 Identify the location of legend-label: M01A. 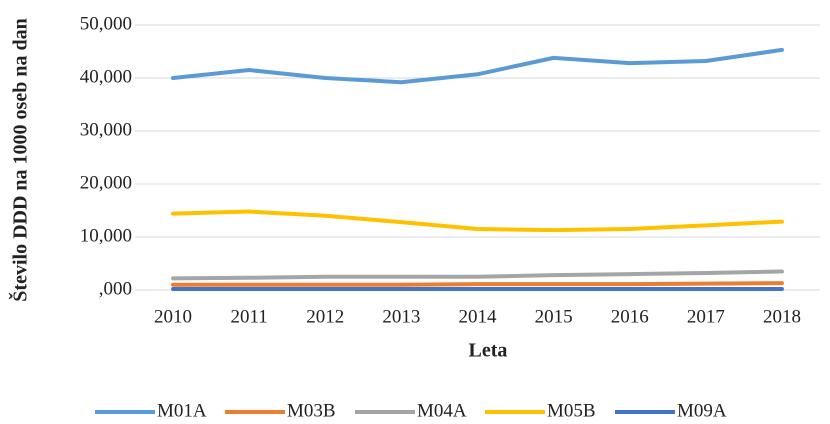
(182, 410).